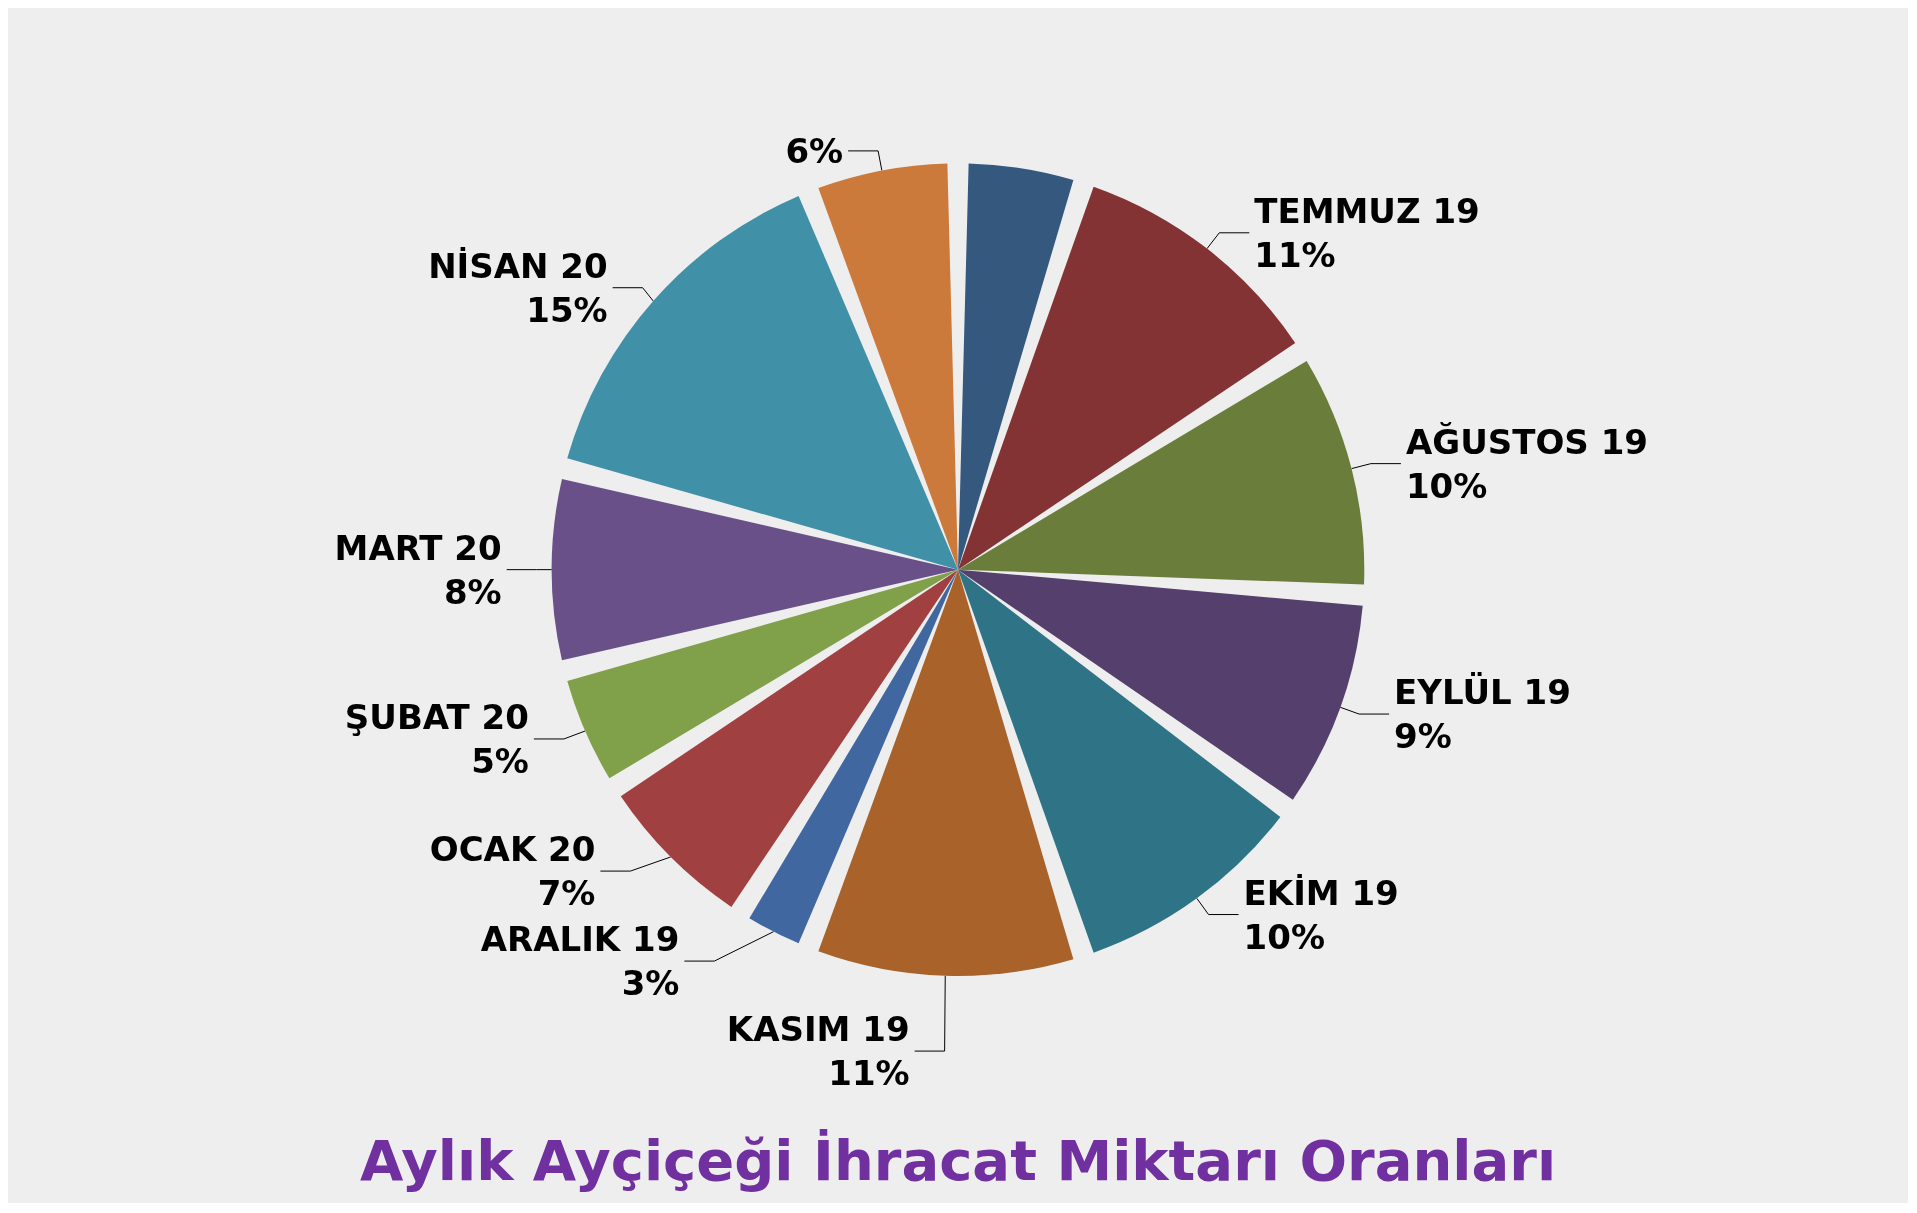 This screenshot has width=1917, height=1213. What do you see at coordinates (1482, 692) in the screenshot?
I see `slice-label: EYLÜL 19` at bounding box center [1482, 692].